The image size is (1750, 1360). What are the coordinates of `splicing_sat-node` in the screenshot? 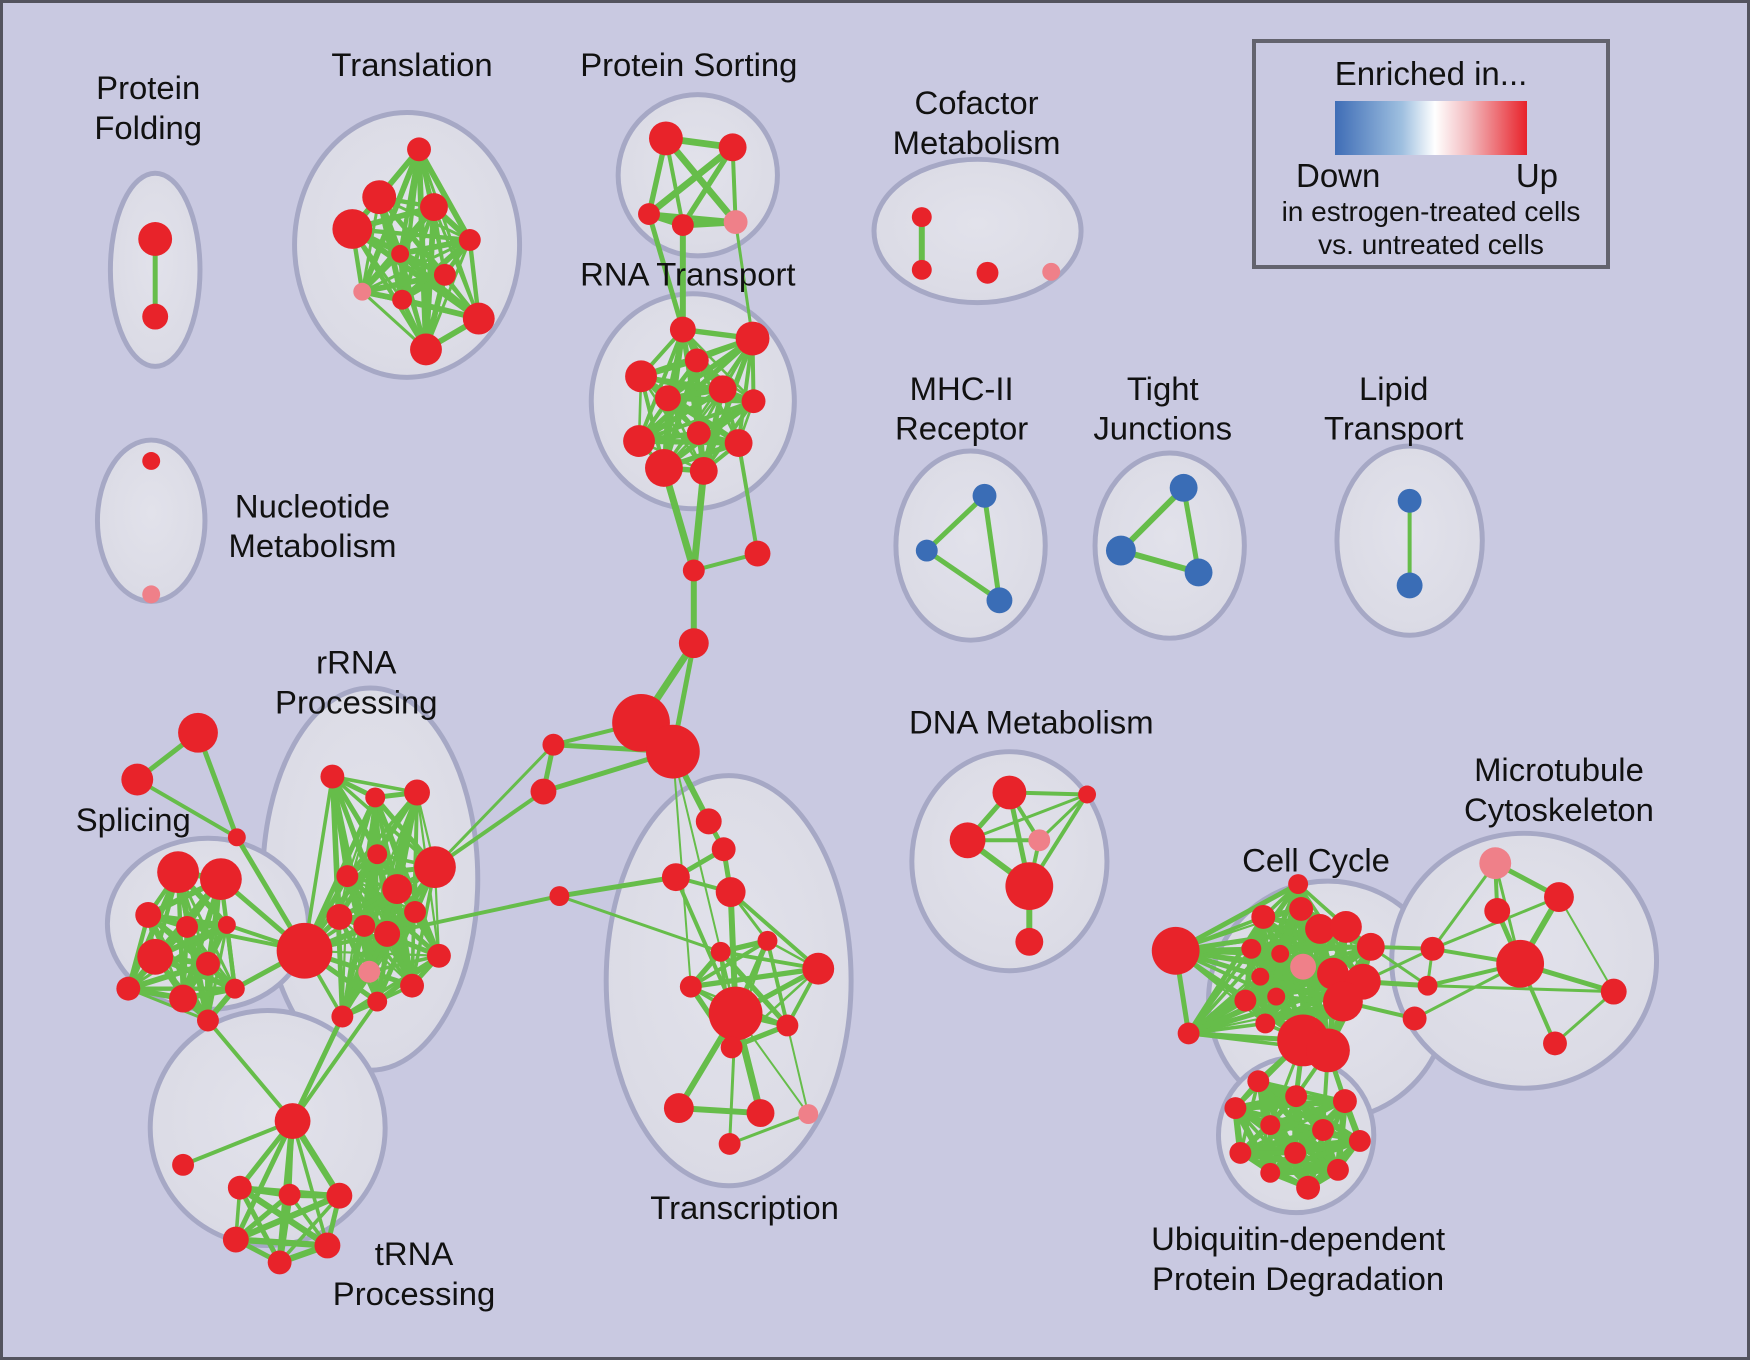 It's located at (198, 732).